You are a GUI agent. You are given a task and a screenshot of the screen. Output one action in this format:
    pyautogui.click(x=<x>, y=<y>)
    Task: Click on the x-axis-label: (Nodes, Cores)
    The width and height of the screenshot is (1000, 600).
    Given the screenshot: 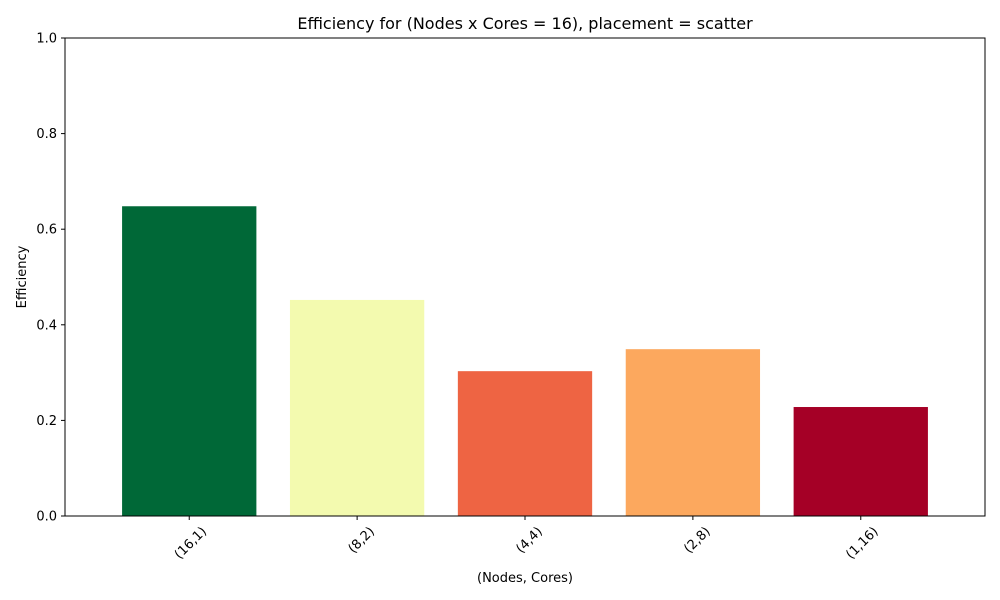 What is the action you would take?
    pyautogui.click(x=525, y=578)
    